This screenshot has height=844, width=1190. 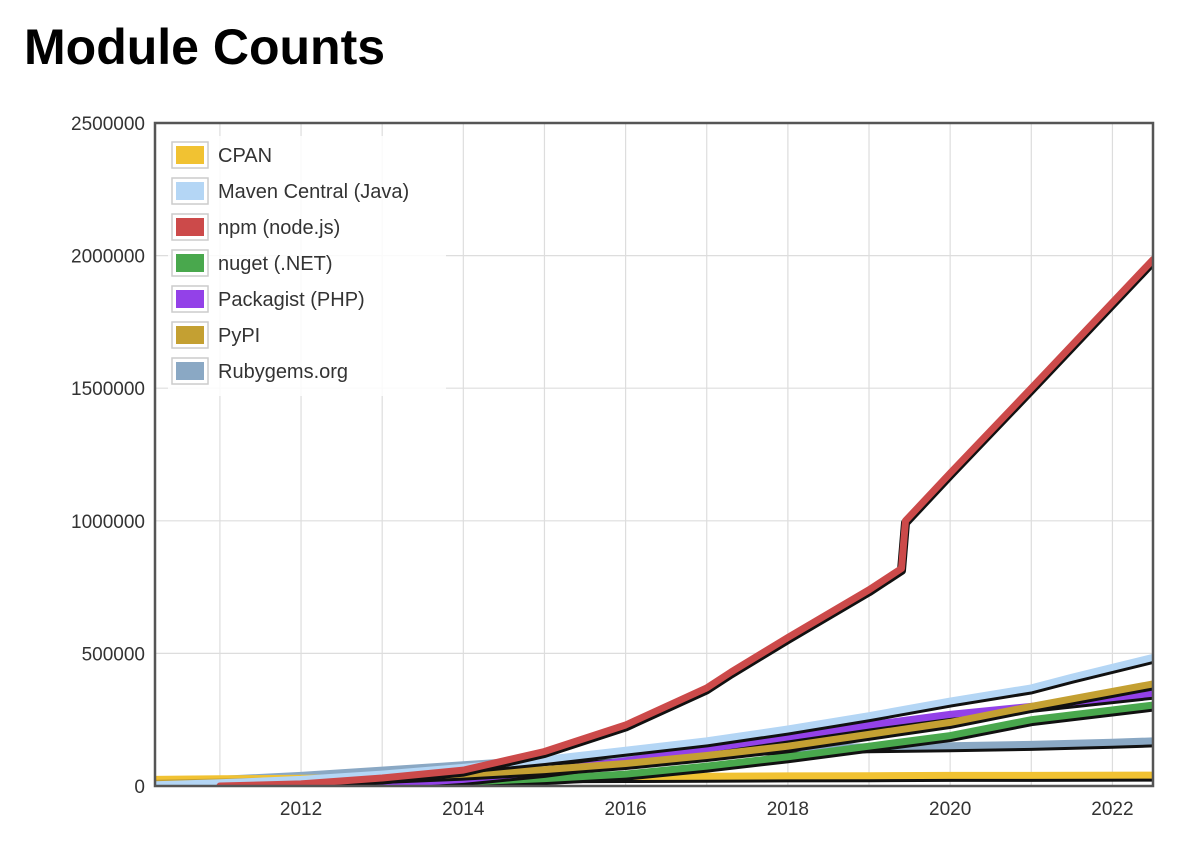 What do you see at coordinates (275, 264) in the screenshot?
I see `legend-label-nuget-net: nuget (.NET)` at bounding box center [275, 264].